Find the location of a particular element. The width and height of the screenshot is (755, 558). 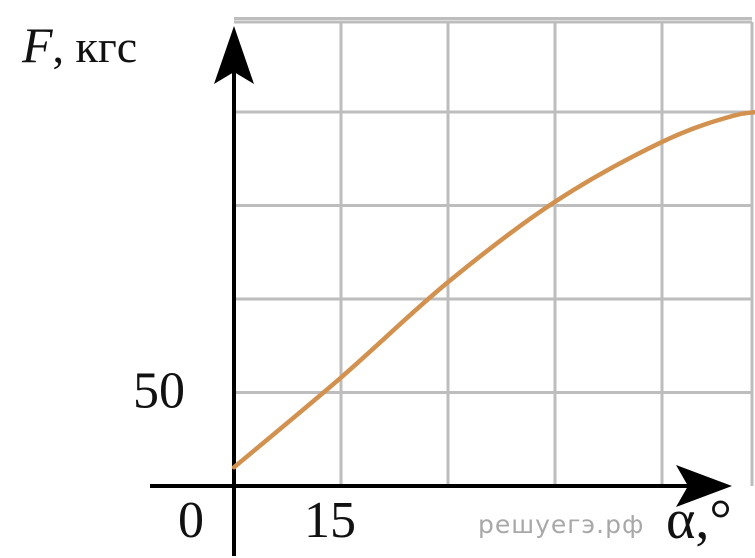

x-tick-label-15: 15 is located at coordinates (330, 520).